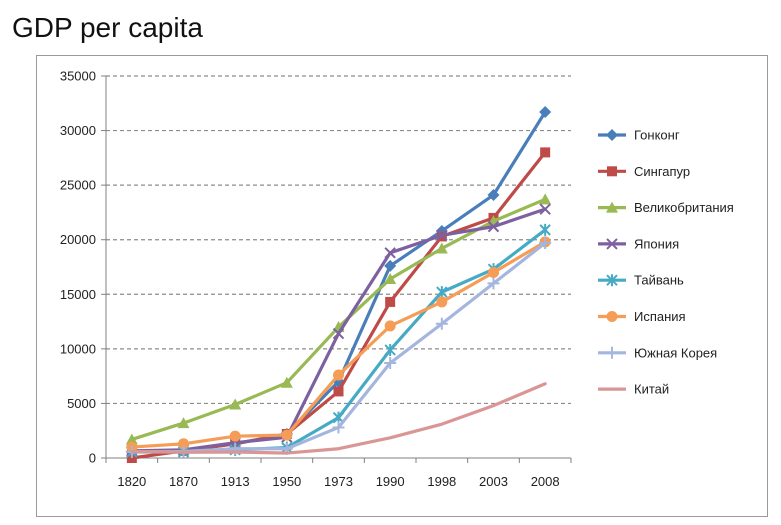 This screenshot has height=525, width=781. Describe the element at coordinates (651, 389) in the screenshot. I see `legend-label: Китай` at that location.